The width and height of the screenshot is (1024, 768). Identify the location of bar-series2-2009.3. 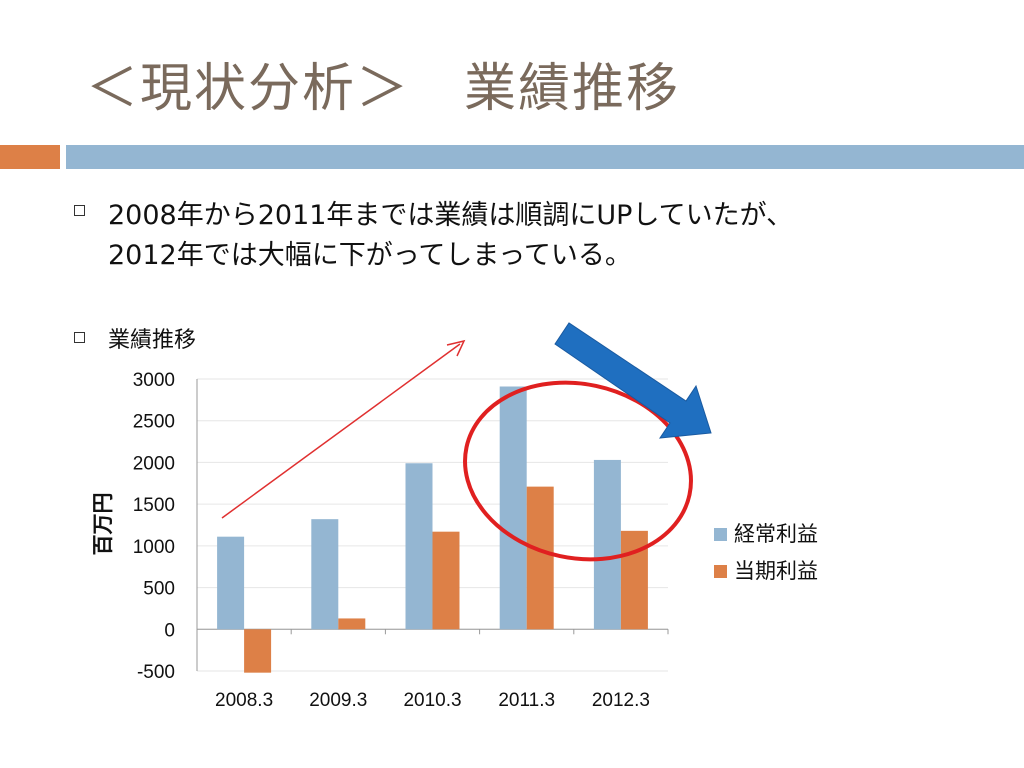
(352, 624).